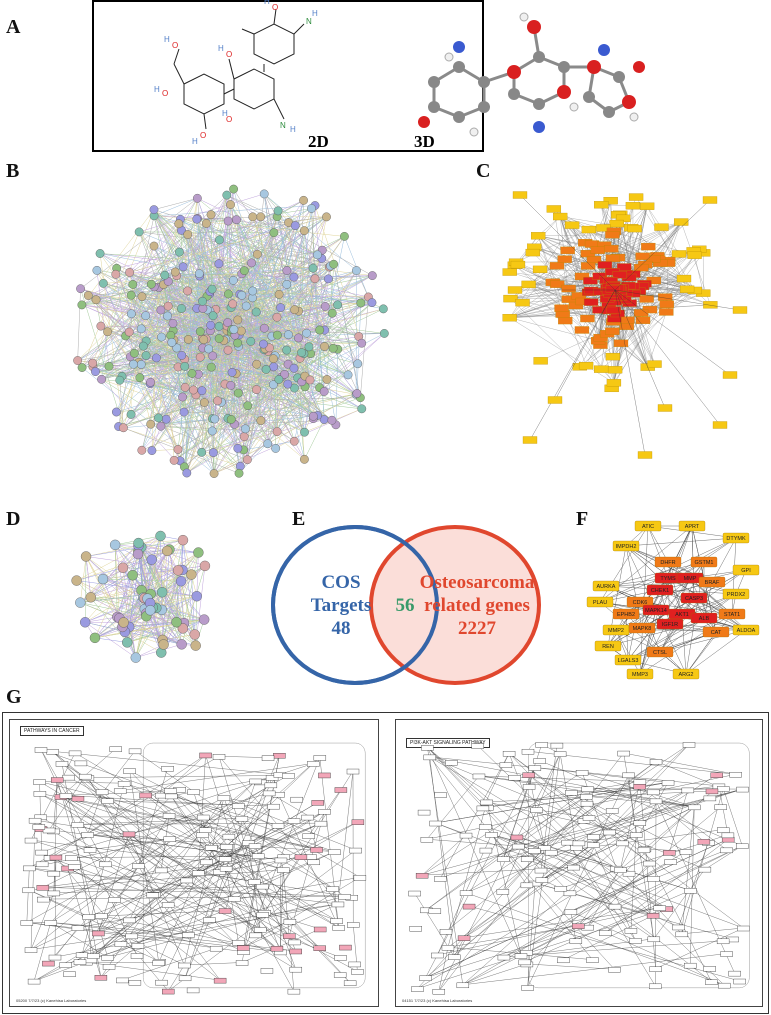  I want to click on kegg-right-title: PI3K-AKT SIGNALING PATHWAY, so click(448, 743).